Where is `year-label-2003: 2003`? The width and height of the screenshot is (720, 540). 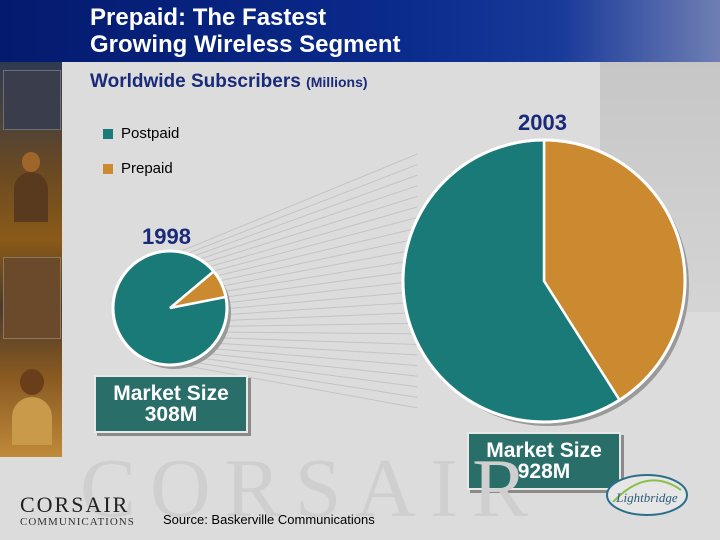
year-label-2003: 2003 is located at coordinates (542, 122).